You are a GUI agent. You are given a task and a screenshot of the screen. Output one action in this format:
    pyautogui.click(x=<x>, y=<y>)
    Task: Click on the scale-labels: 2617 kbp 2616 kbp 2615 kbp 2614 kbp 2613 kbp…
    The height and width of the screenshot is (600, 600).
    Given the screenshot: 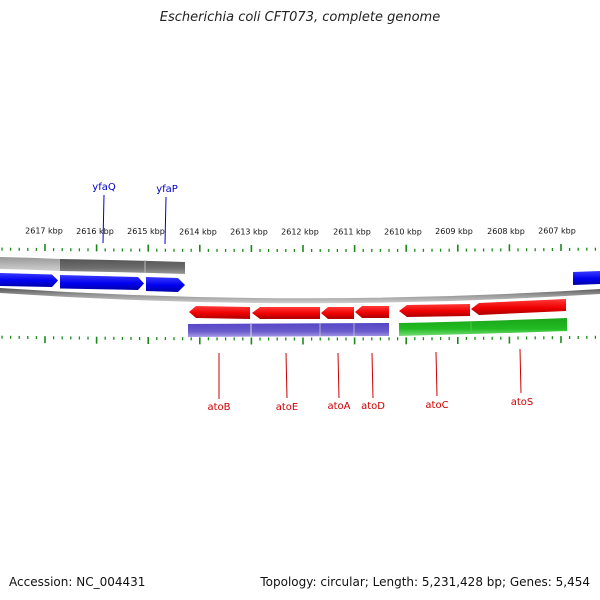 What is the action you would take?
    pyautogui.click(x=300, y=232)
    